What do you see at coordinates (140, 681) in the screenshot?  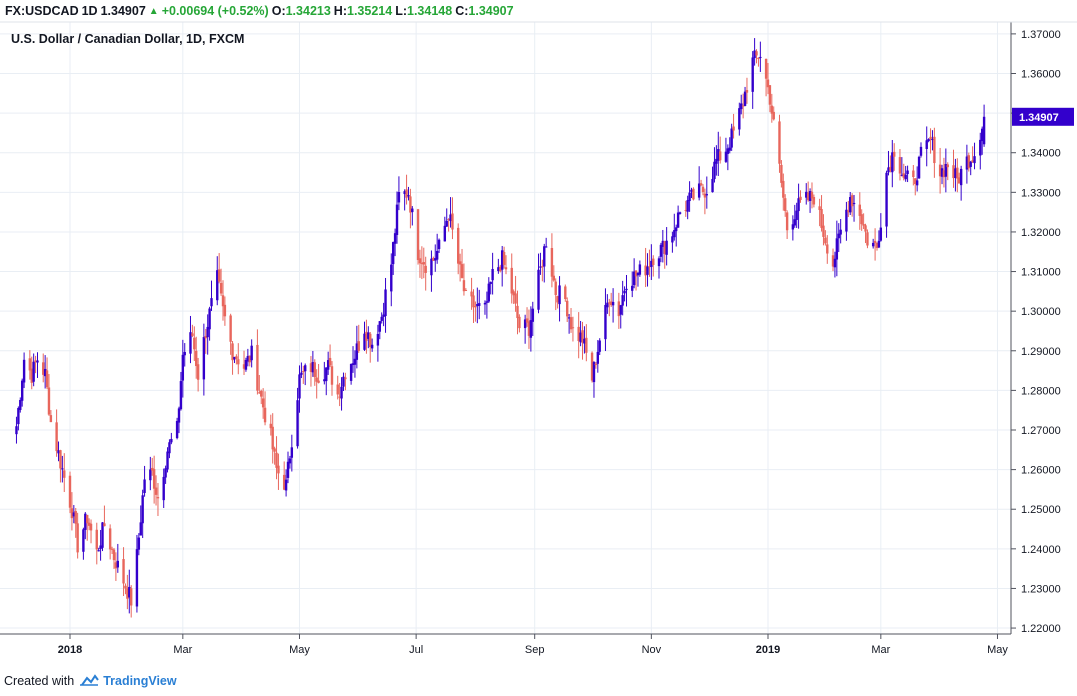 I see `tradingview-brand-link: TradingView` at bounding box center [140, 681].